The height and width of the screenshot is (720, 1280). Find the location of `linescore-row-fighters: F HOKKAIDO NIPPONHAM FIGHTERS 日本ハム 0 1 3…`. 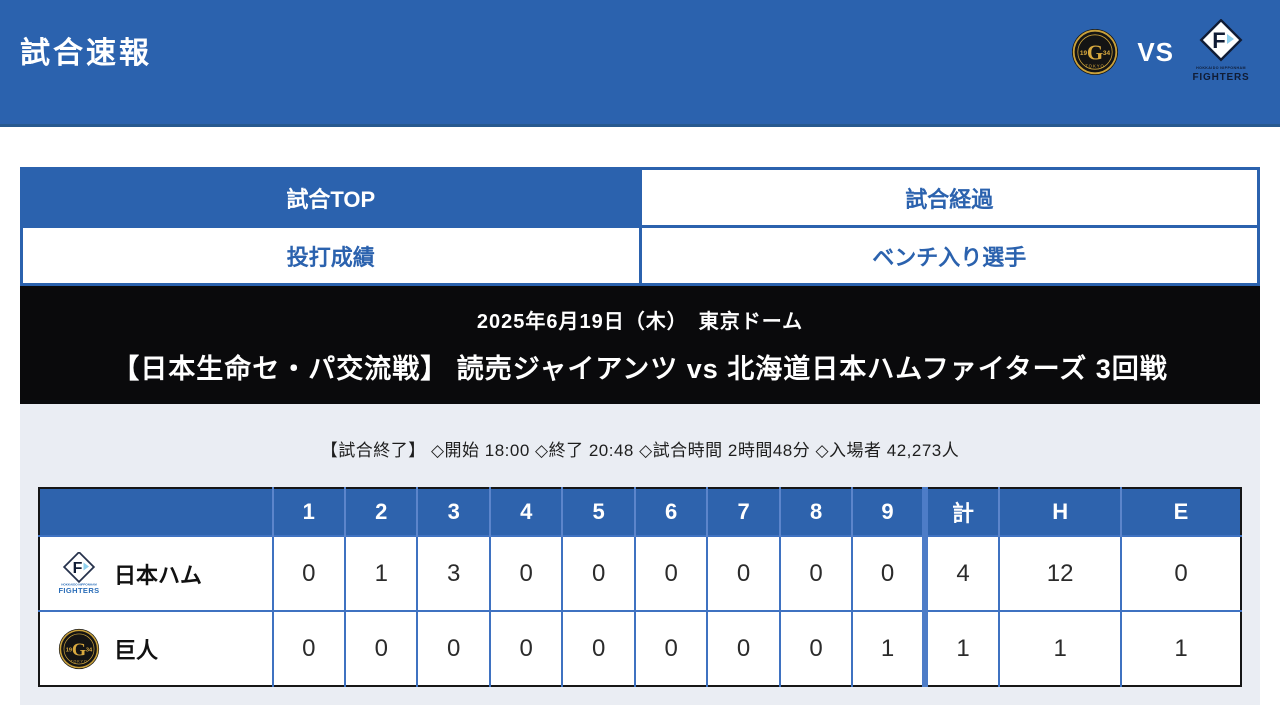

linescore-row-fighters: F HOKKAIDO NIPPONHAM FIGHTERS 日本ハム 0 1 3… is located at coordinates (640, 573).